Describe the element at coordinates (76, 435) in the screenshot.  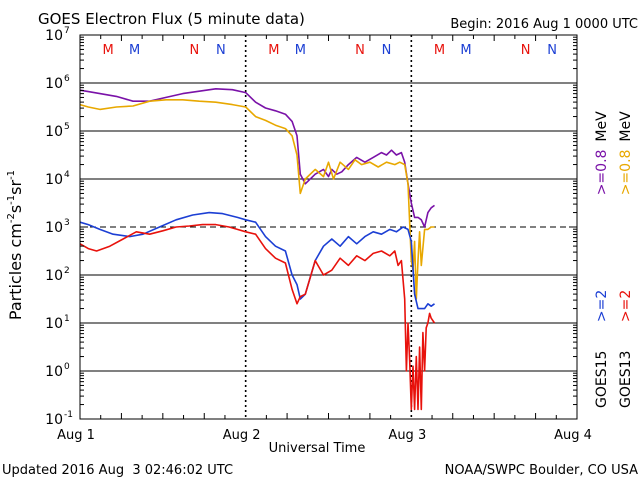
I see `x-tick-label: Aug 1` at that location.